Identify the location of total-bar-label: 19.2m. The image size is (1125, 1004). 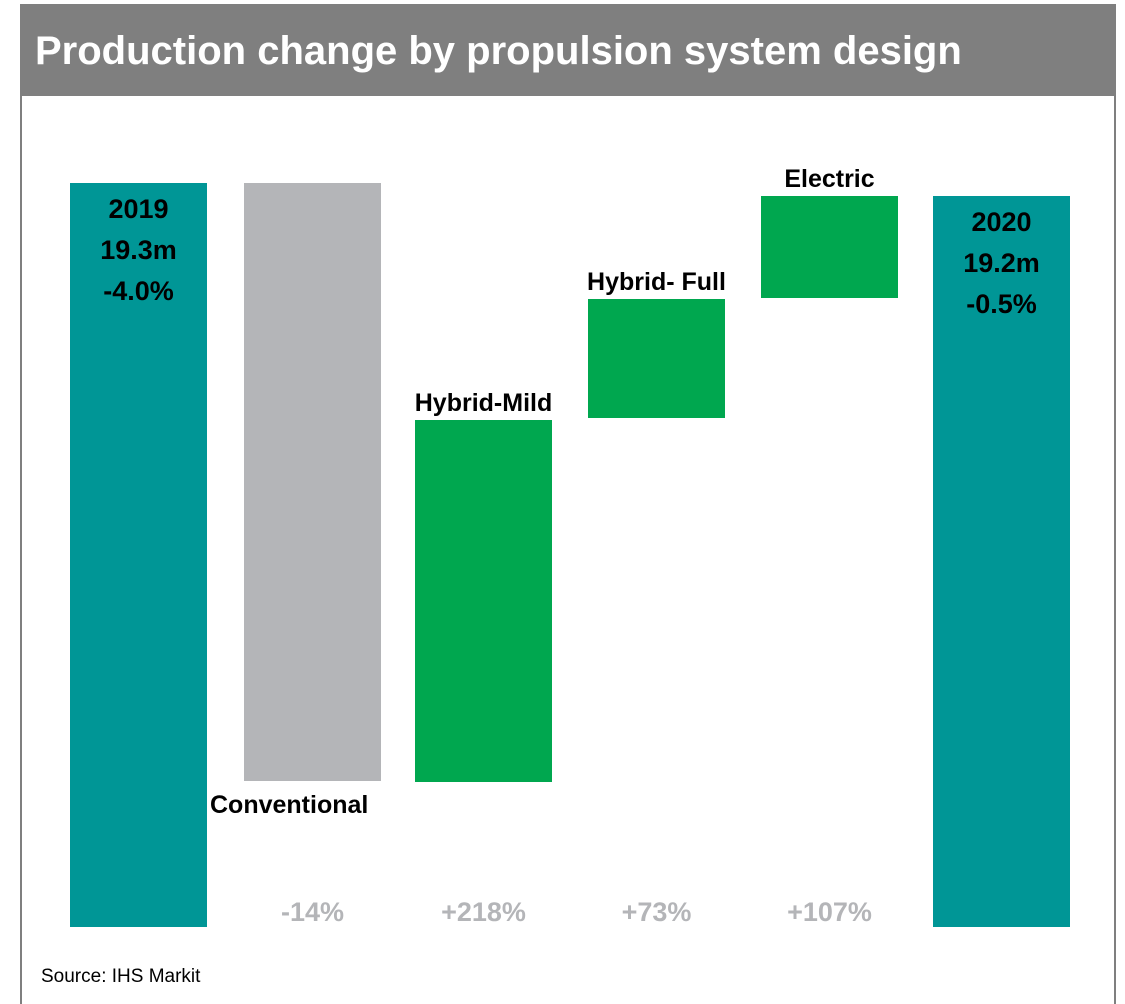
(1001, 263).